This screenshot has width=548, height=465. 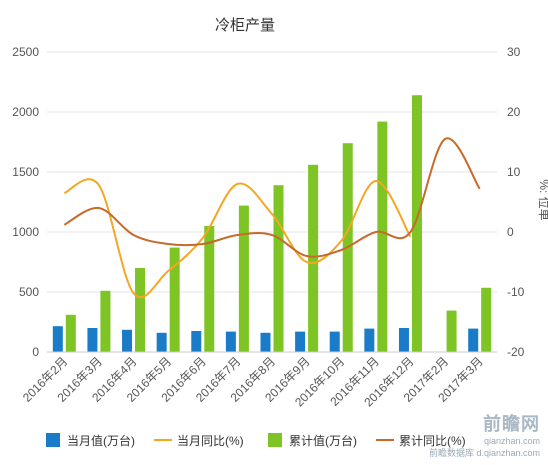 I want to click on legend-label: 累计同比(%), so click(x=432, y=441).